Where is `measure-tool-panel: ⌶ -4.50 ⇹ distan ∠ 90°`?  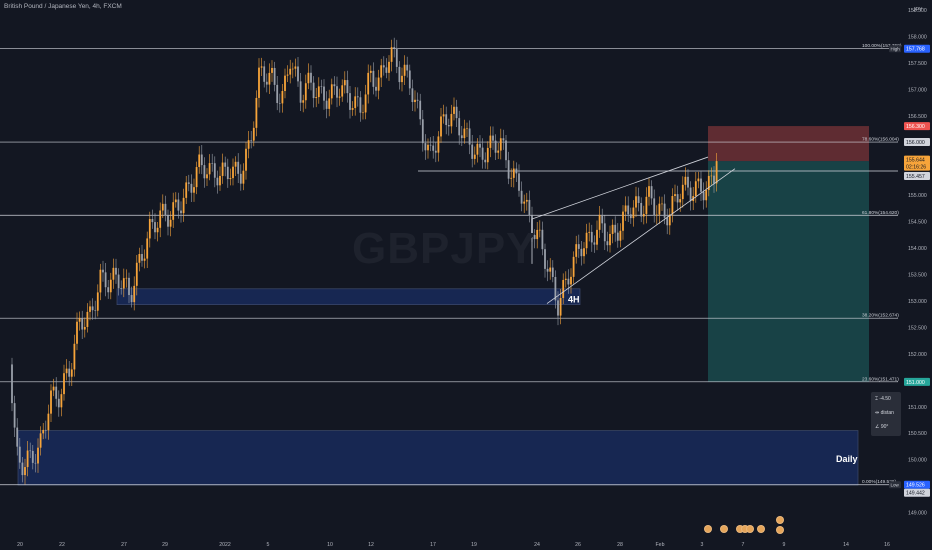 measure-tool-panel: ⌶ -4.50 ⇹ distan ∠ 90° is located at coordinates (886, 414).